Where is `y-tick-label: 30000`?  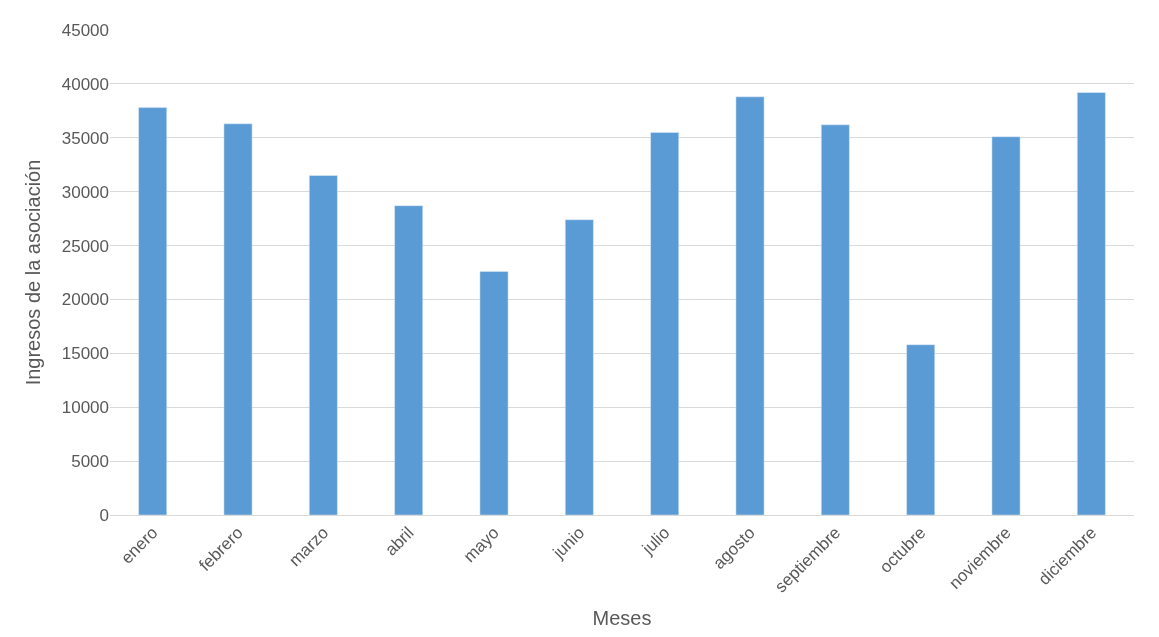
y-tick-label: 30000 is located at coordinates (85, 192).